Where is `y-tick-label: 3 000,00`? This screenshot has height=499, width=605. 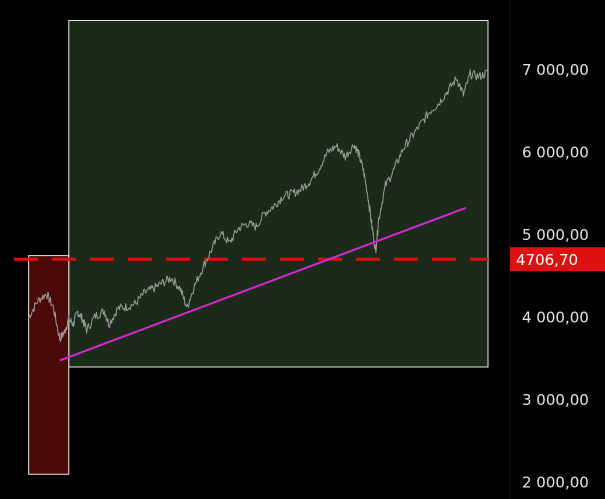 y-tick-label: 3 000,00 is located at coordinates (555, 400).